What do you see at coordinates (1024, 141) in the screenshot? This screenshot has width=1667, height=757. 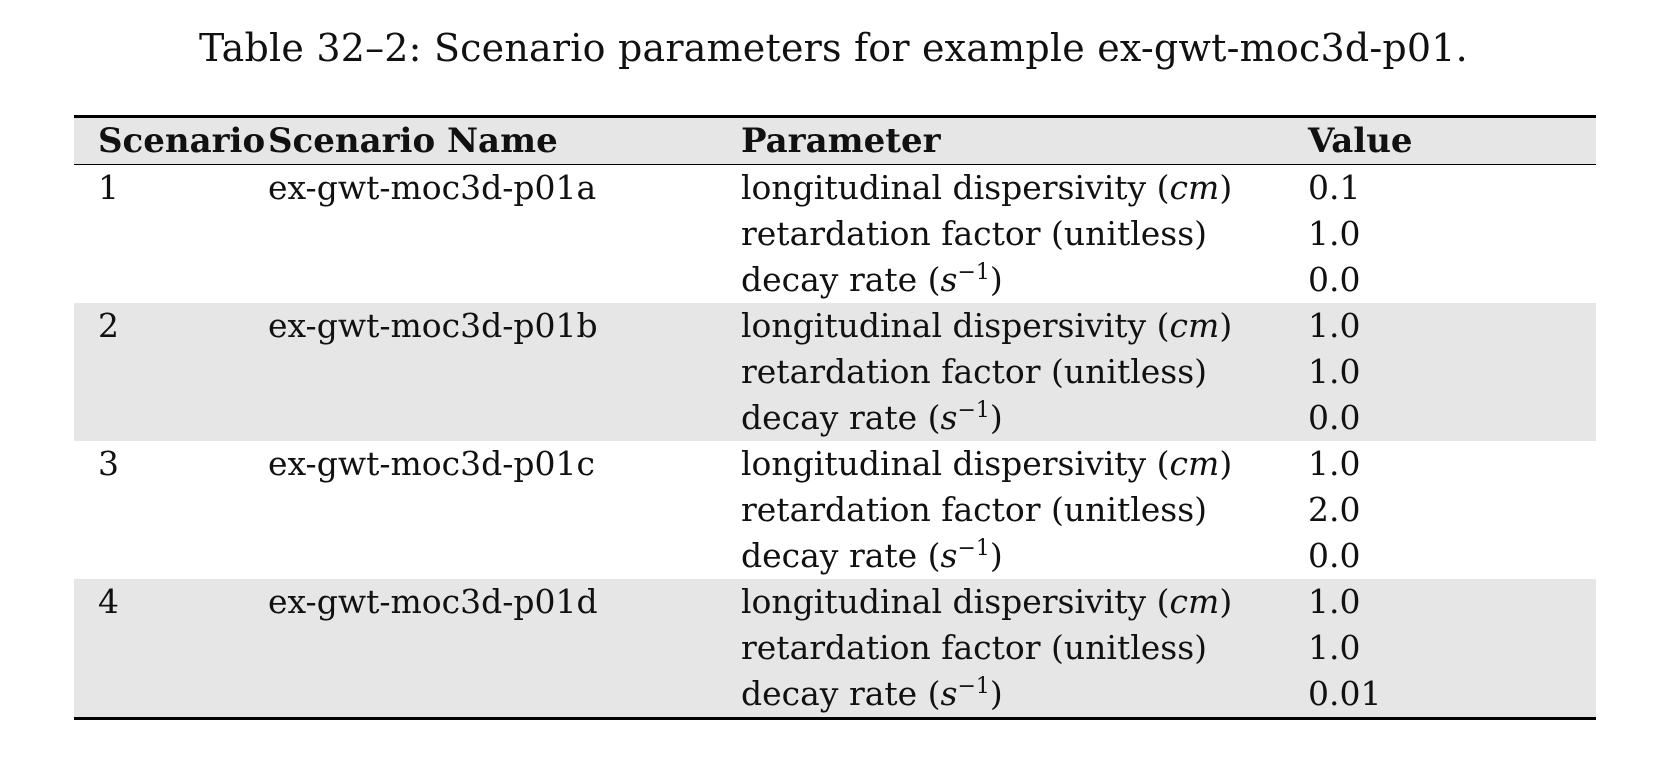 I see `header-parameter: Parameter` at bounding box center [1024, 141].